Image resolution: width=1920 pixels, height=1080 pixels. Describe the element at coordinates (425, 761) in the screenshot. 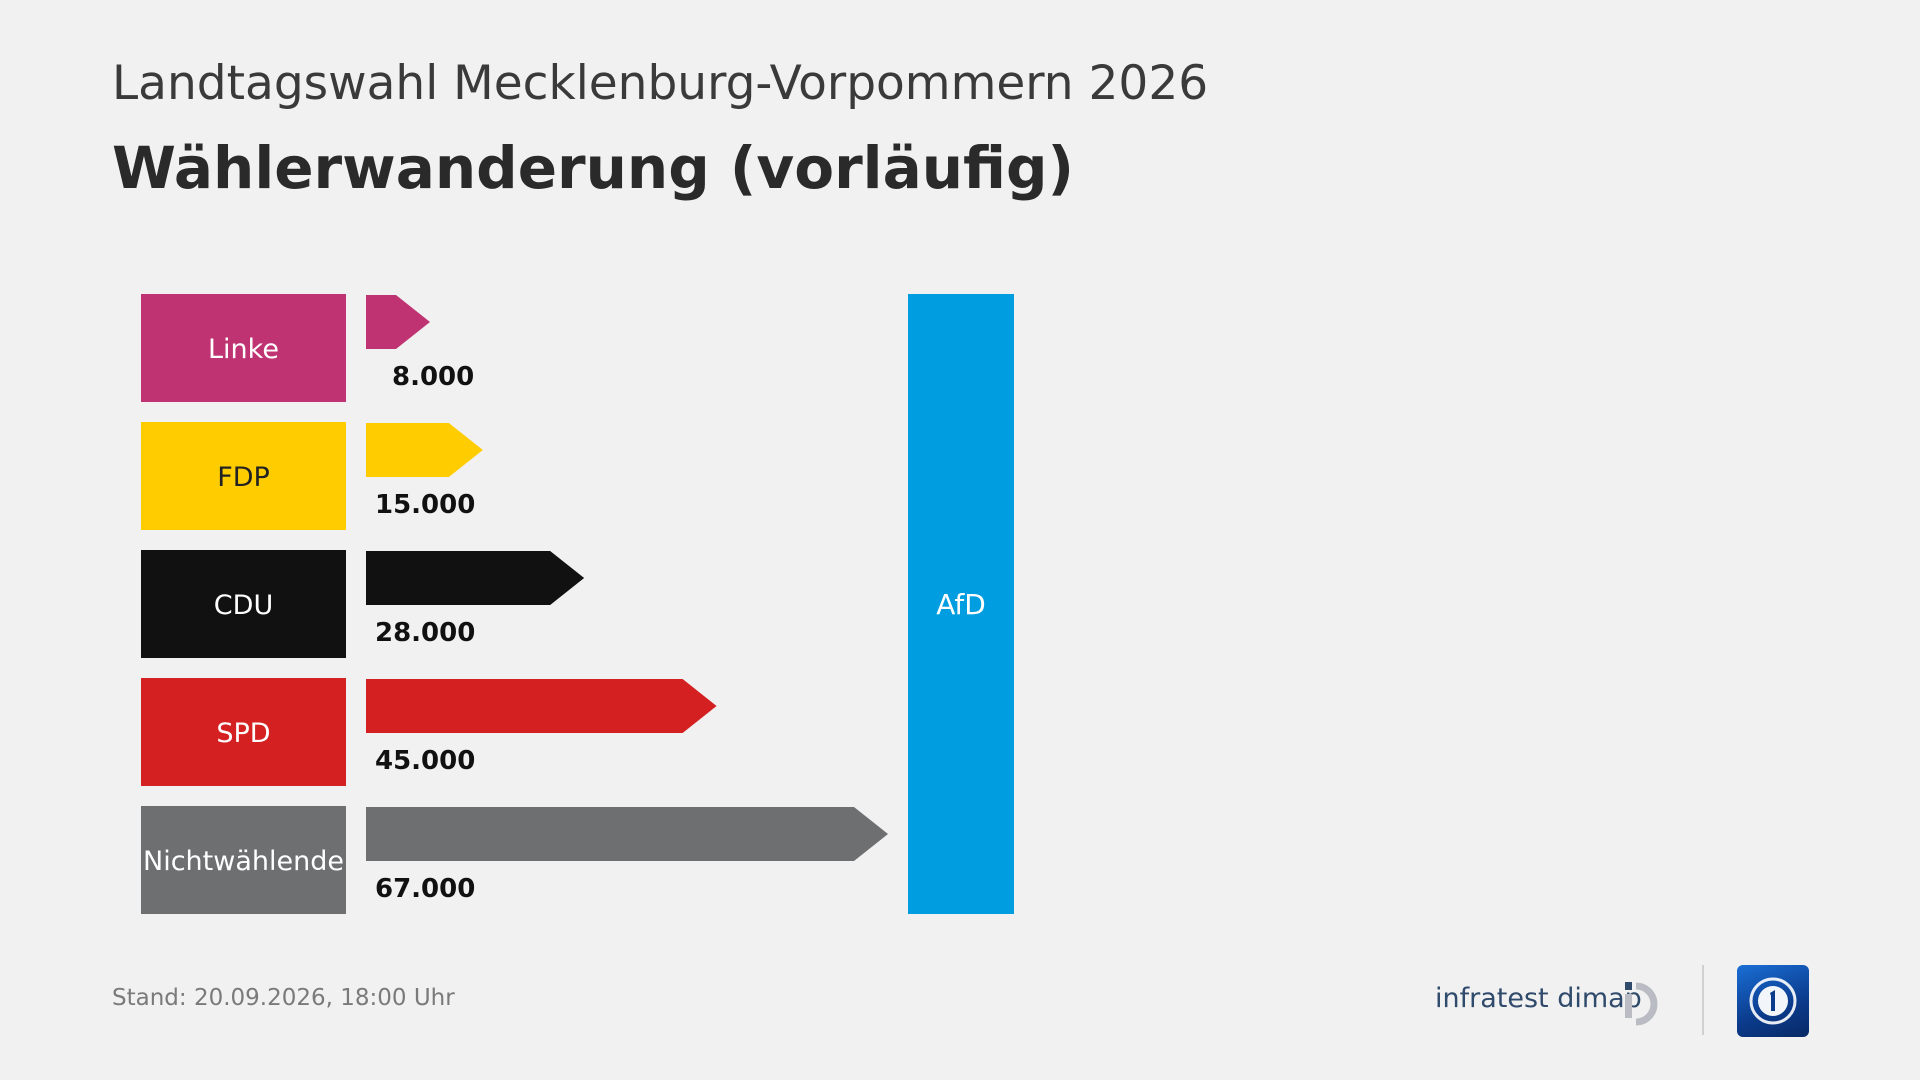

I see `value-label-spd: 45.000` at that location.